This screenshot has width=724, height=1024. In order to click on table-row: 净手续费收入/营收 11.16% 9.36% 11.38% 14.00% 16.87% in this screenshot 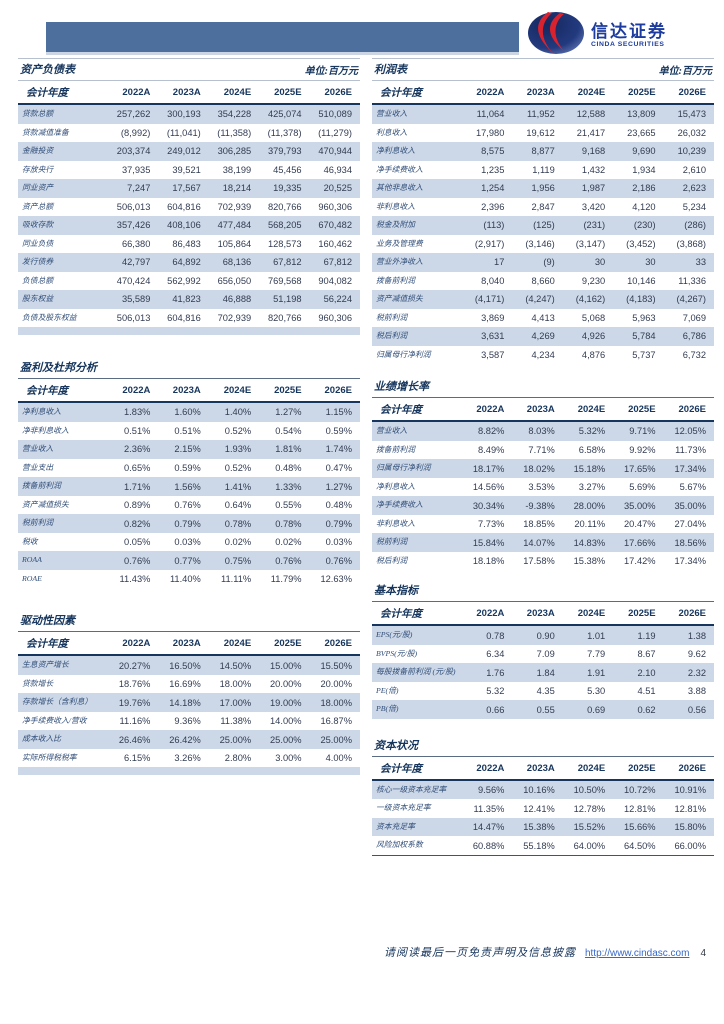, I will do `click(189, 721)`.